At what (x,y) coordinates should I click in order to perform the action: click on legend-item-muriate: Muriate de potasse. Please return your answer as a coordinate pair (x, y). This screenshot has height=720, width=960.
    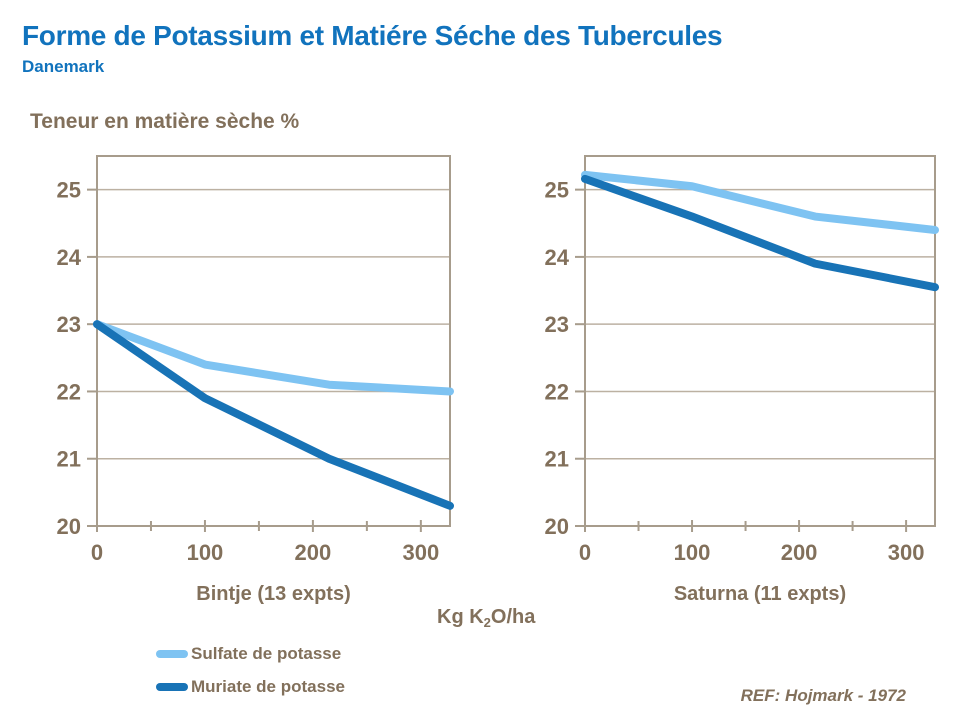
    Looking at the image, I should click on (250, 687).